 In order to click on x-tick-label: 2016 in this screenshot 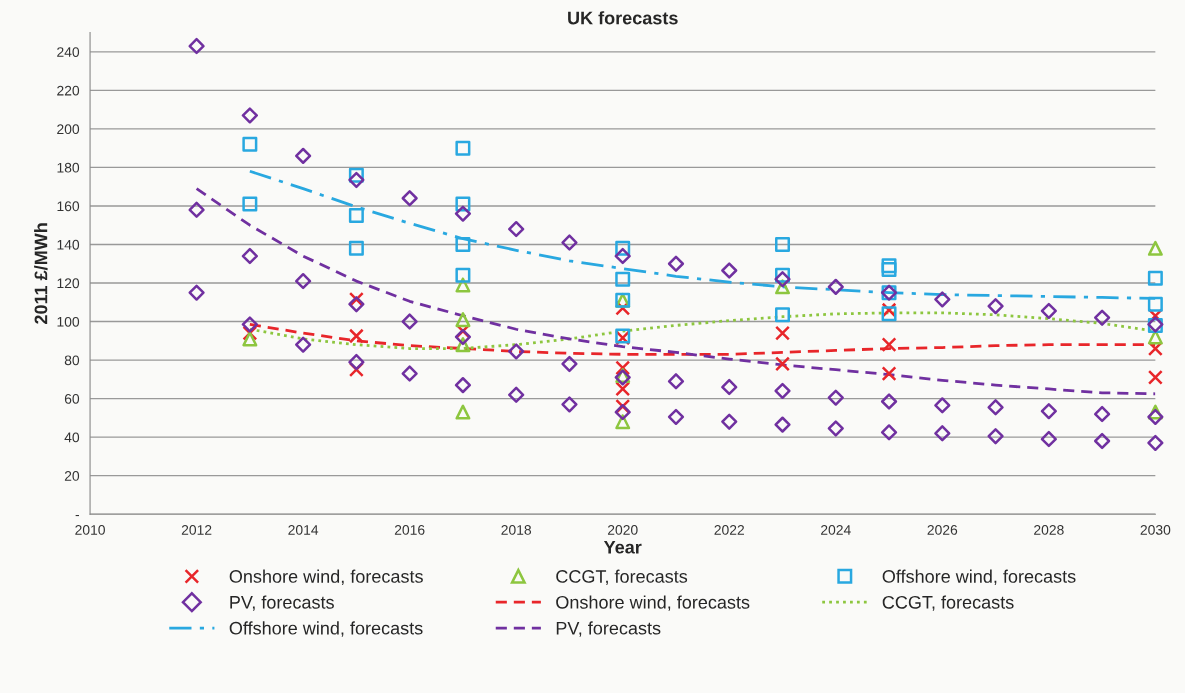, I will do `click(409, 529)`.